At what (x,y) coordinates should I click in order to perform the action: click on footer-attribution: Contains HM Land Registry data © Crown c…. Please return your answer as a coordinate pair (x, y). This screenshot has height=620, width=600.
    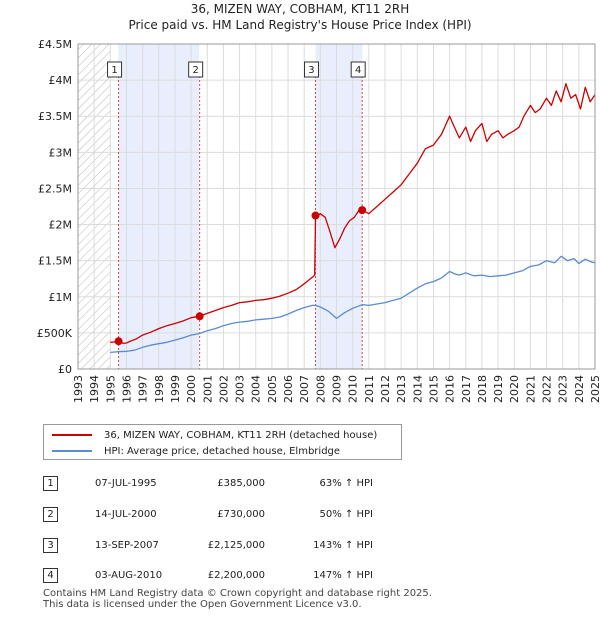
    Looking at the image, I should click on (237, 599).